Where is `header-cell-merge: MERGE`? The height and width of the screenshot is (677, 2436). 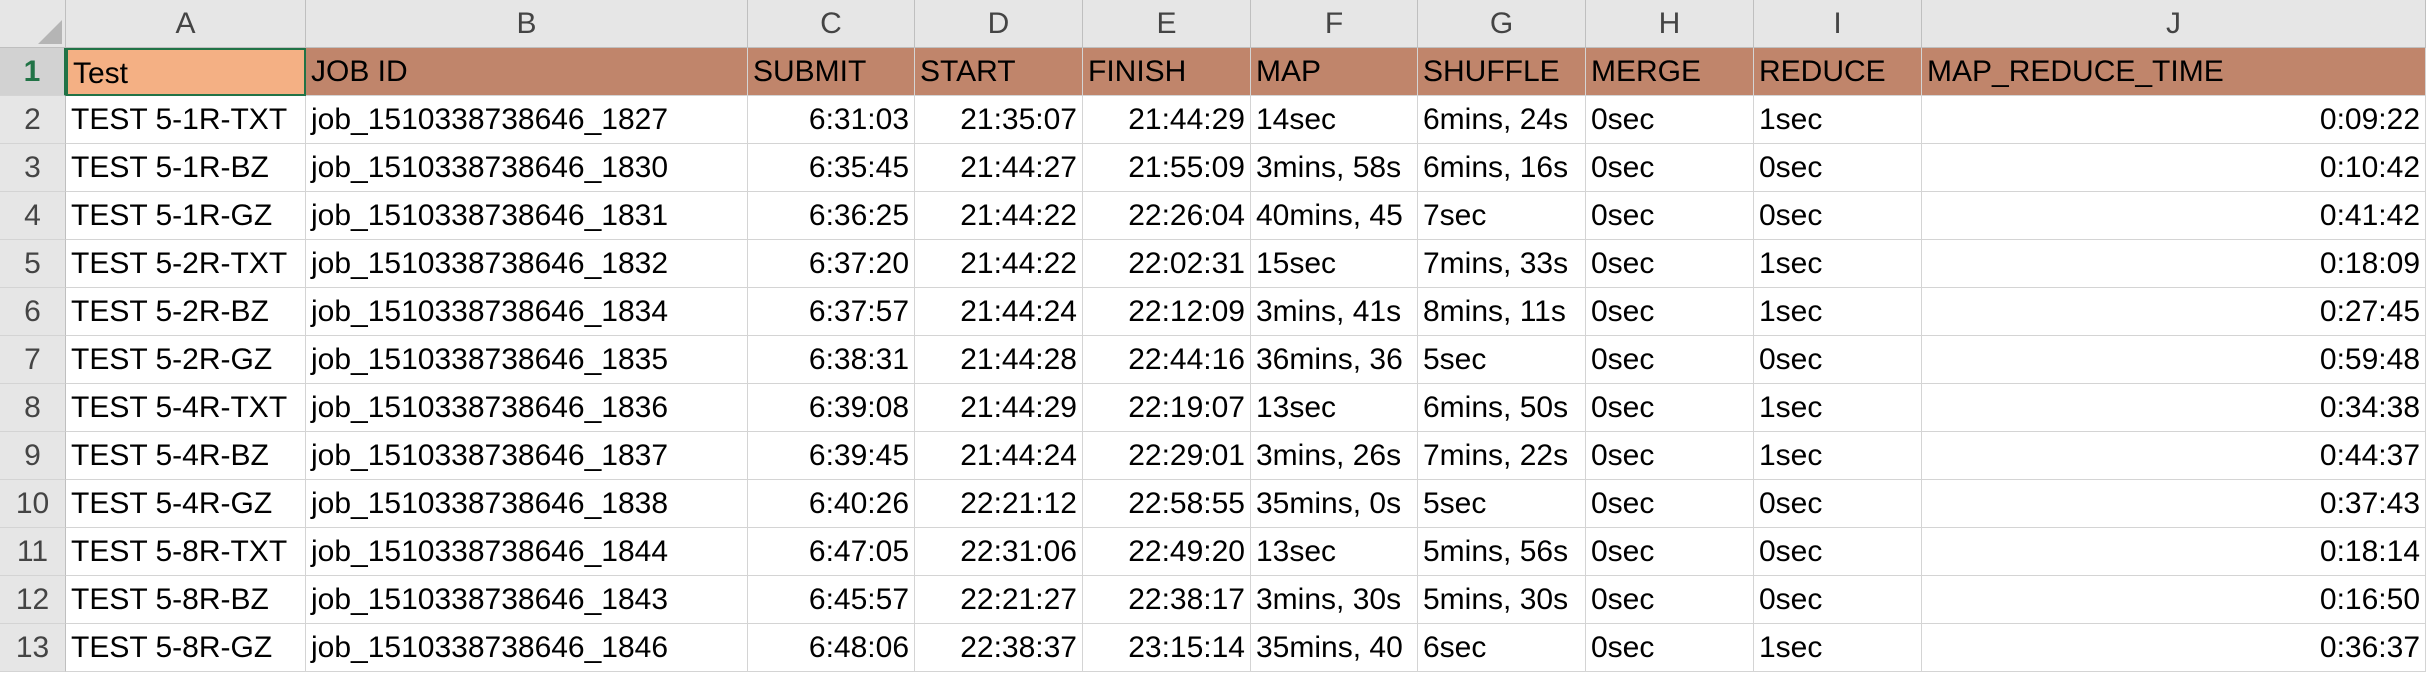 header-cell-merge: MERGE is located at coordinates (1670, 72).